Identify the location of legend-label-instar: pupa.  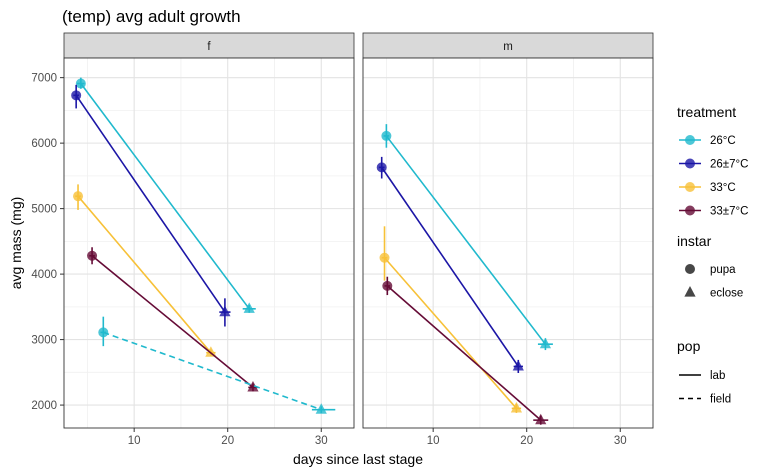
(723, 270).